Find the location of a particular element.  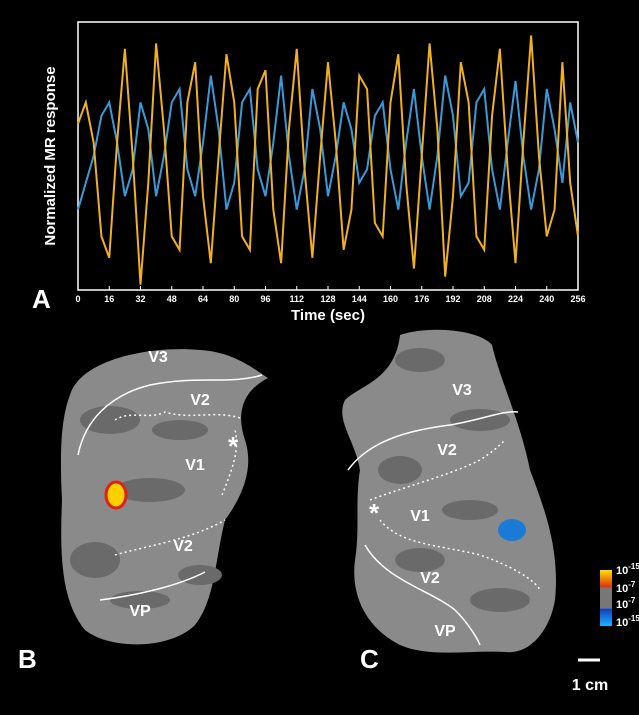

panel-label: C is located at coordinates (369, 659).